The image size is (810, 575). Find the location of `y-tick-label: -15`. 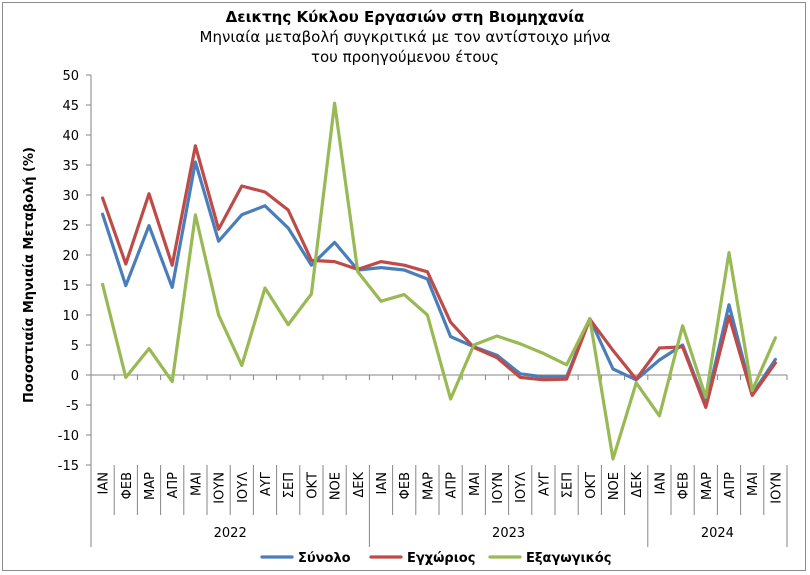

y-tick-label: -15 is located at coordinates (68, 466).